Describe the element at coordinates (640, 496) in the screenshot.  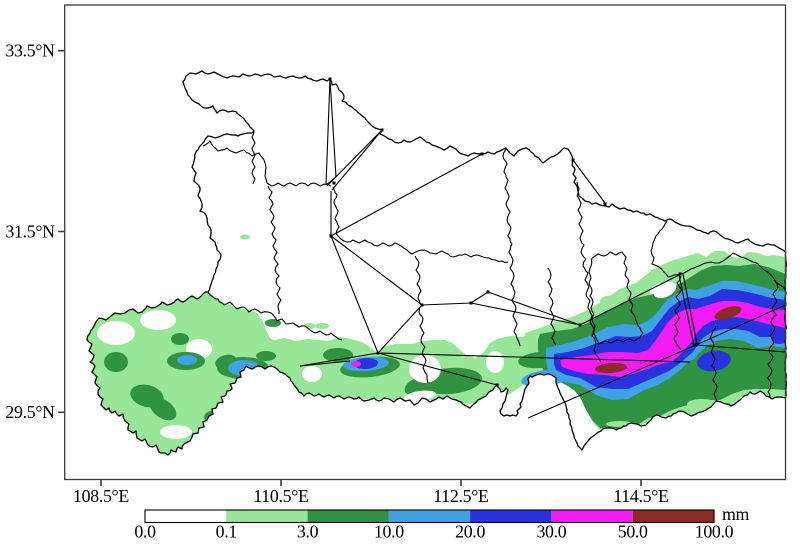
I see `svg-text: 114.5°E` at that location.